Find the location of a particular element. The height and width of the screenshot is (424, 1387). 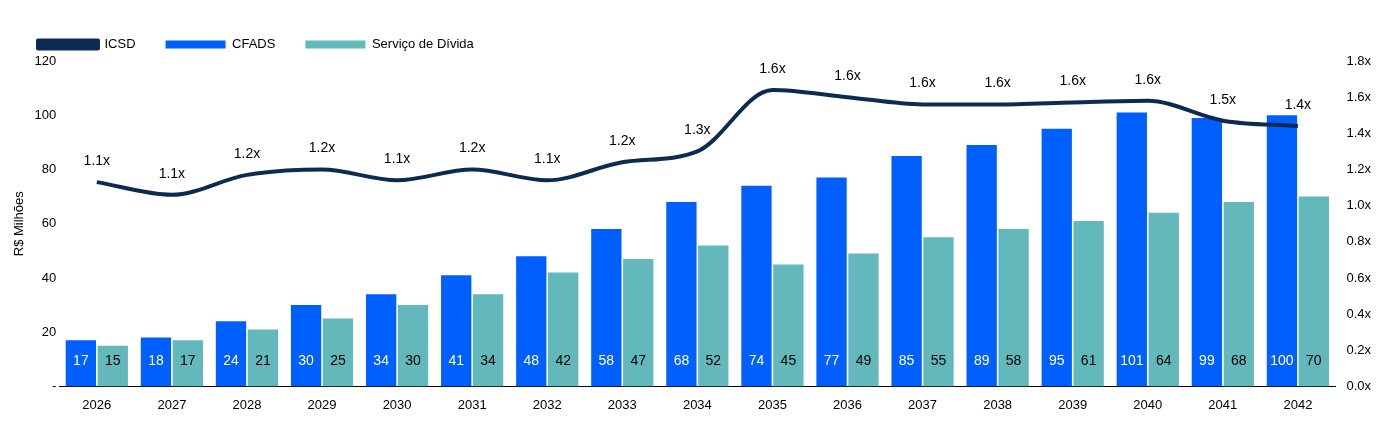

data-label: 1.3x is located at coordinates (697, 129).